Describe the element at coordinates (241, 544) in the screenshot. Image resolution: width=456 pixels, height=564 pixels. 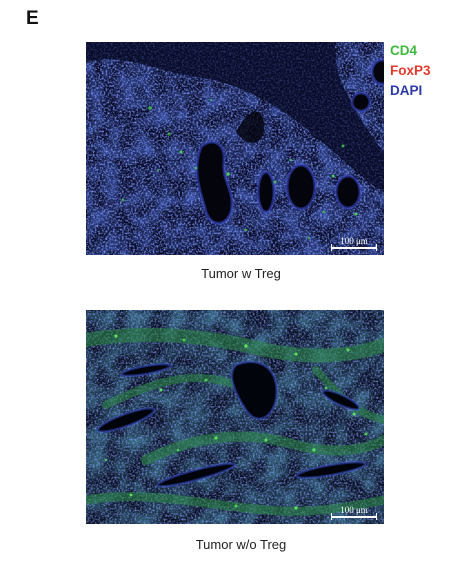
I see `caption-tumor-without-treg: Tumor w/o Treg` at that location.